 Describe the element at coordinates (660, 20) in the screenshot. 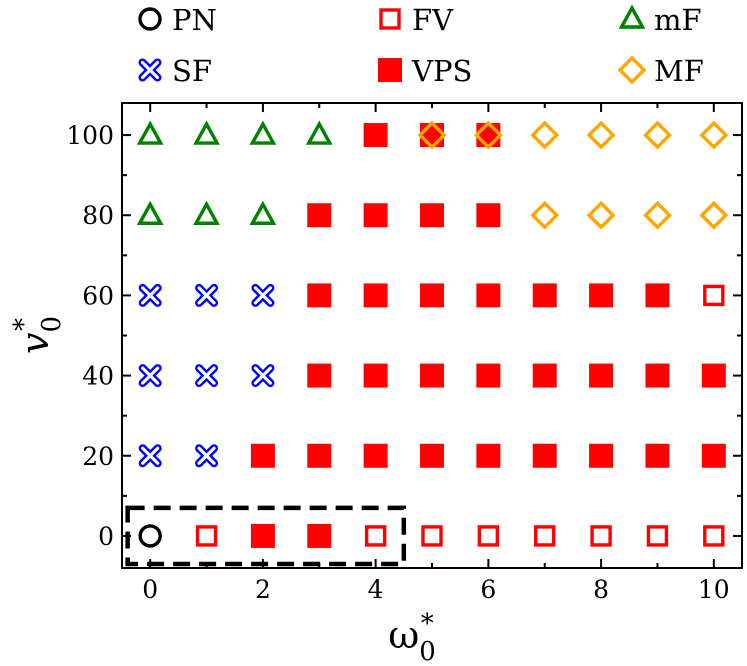

I see `legend-item-mf: mF` at that location.